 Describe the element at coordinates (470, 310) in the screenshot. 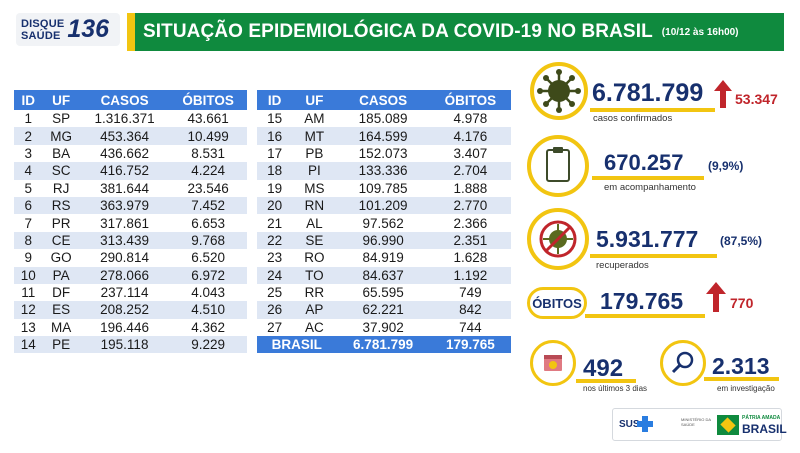

I see `table-cell: 842` at that location.